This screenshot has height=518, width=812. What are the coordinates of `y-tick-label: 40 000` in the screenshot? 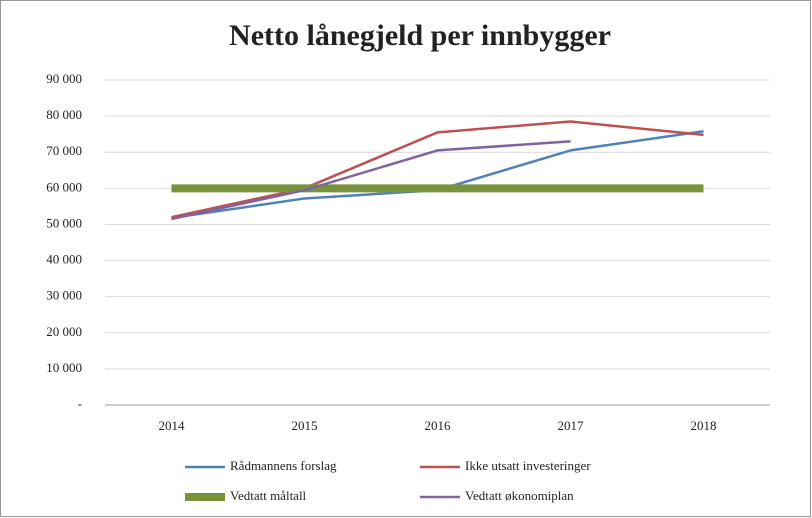 It's located at (64, 259).